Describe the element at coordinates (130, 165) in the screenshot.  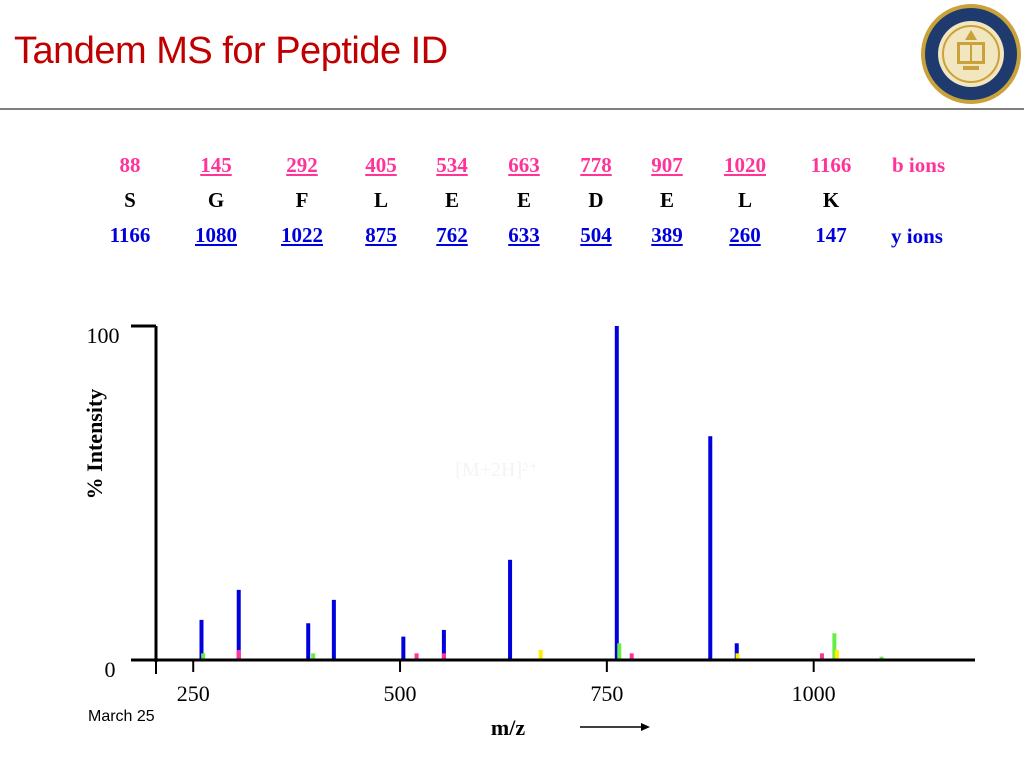
I see `b-ion-cell: 88` at that location.